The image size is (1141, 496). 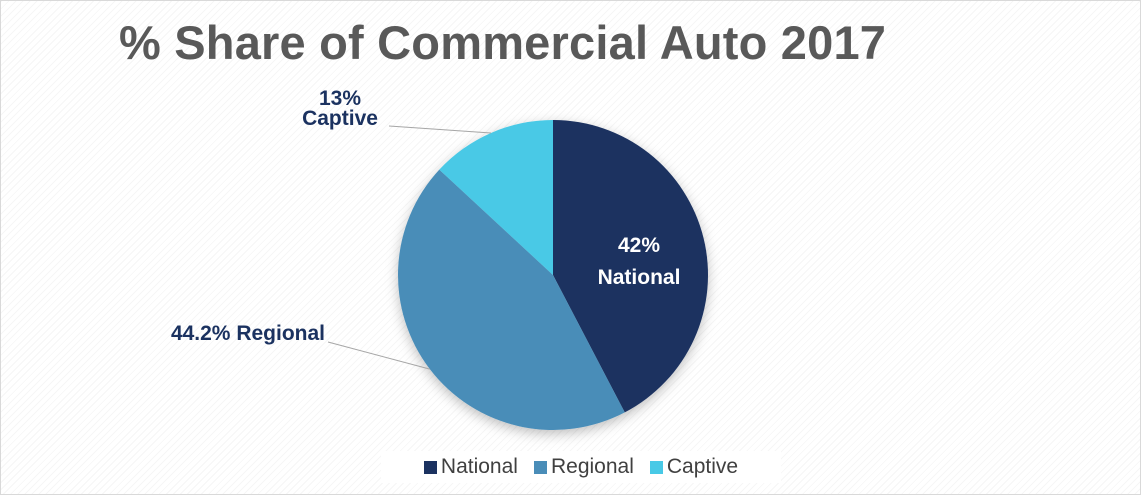 I want to click on legend-swatch-national, so click(x=430, y=467).